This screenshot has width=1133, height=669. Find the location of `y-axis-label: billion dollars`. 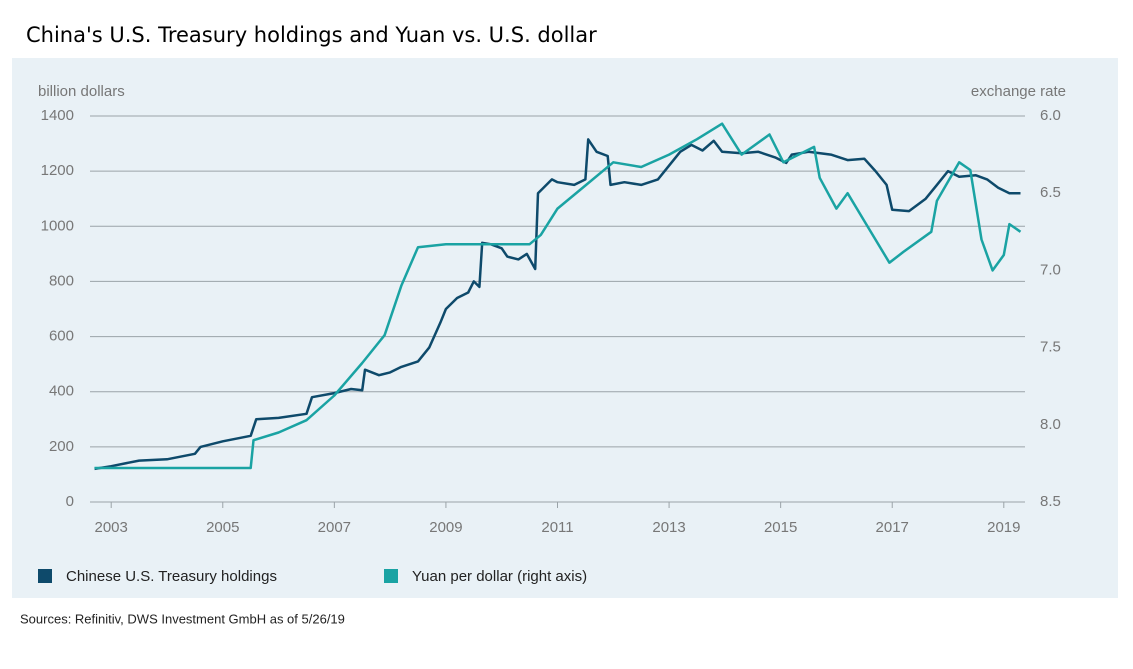

y-axis-label: billion dollars is located at coordinates (81, 91).